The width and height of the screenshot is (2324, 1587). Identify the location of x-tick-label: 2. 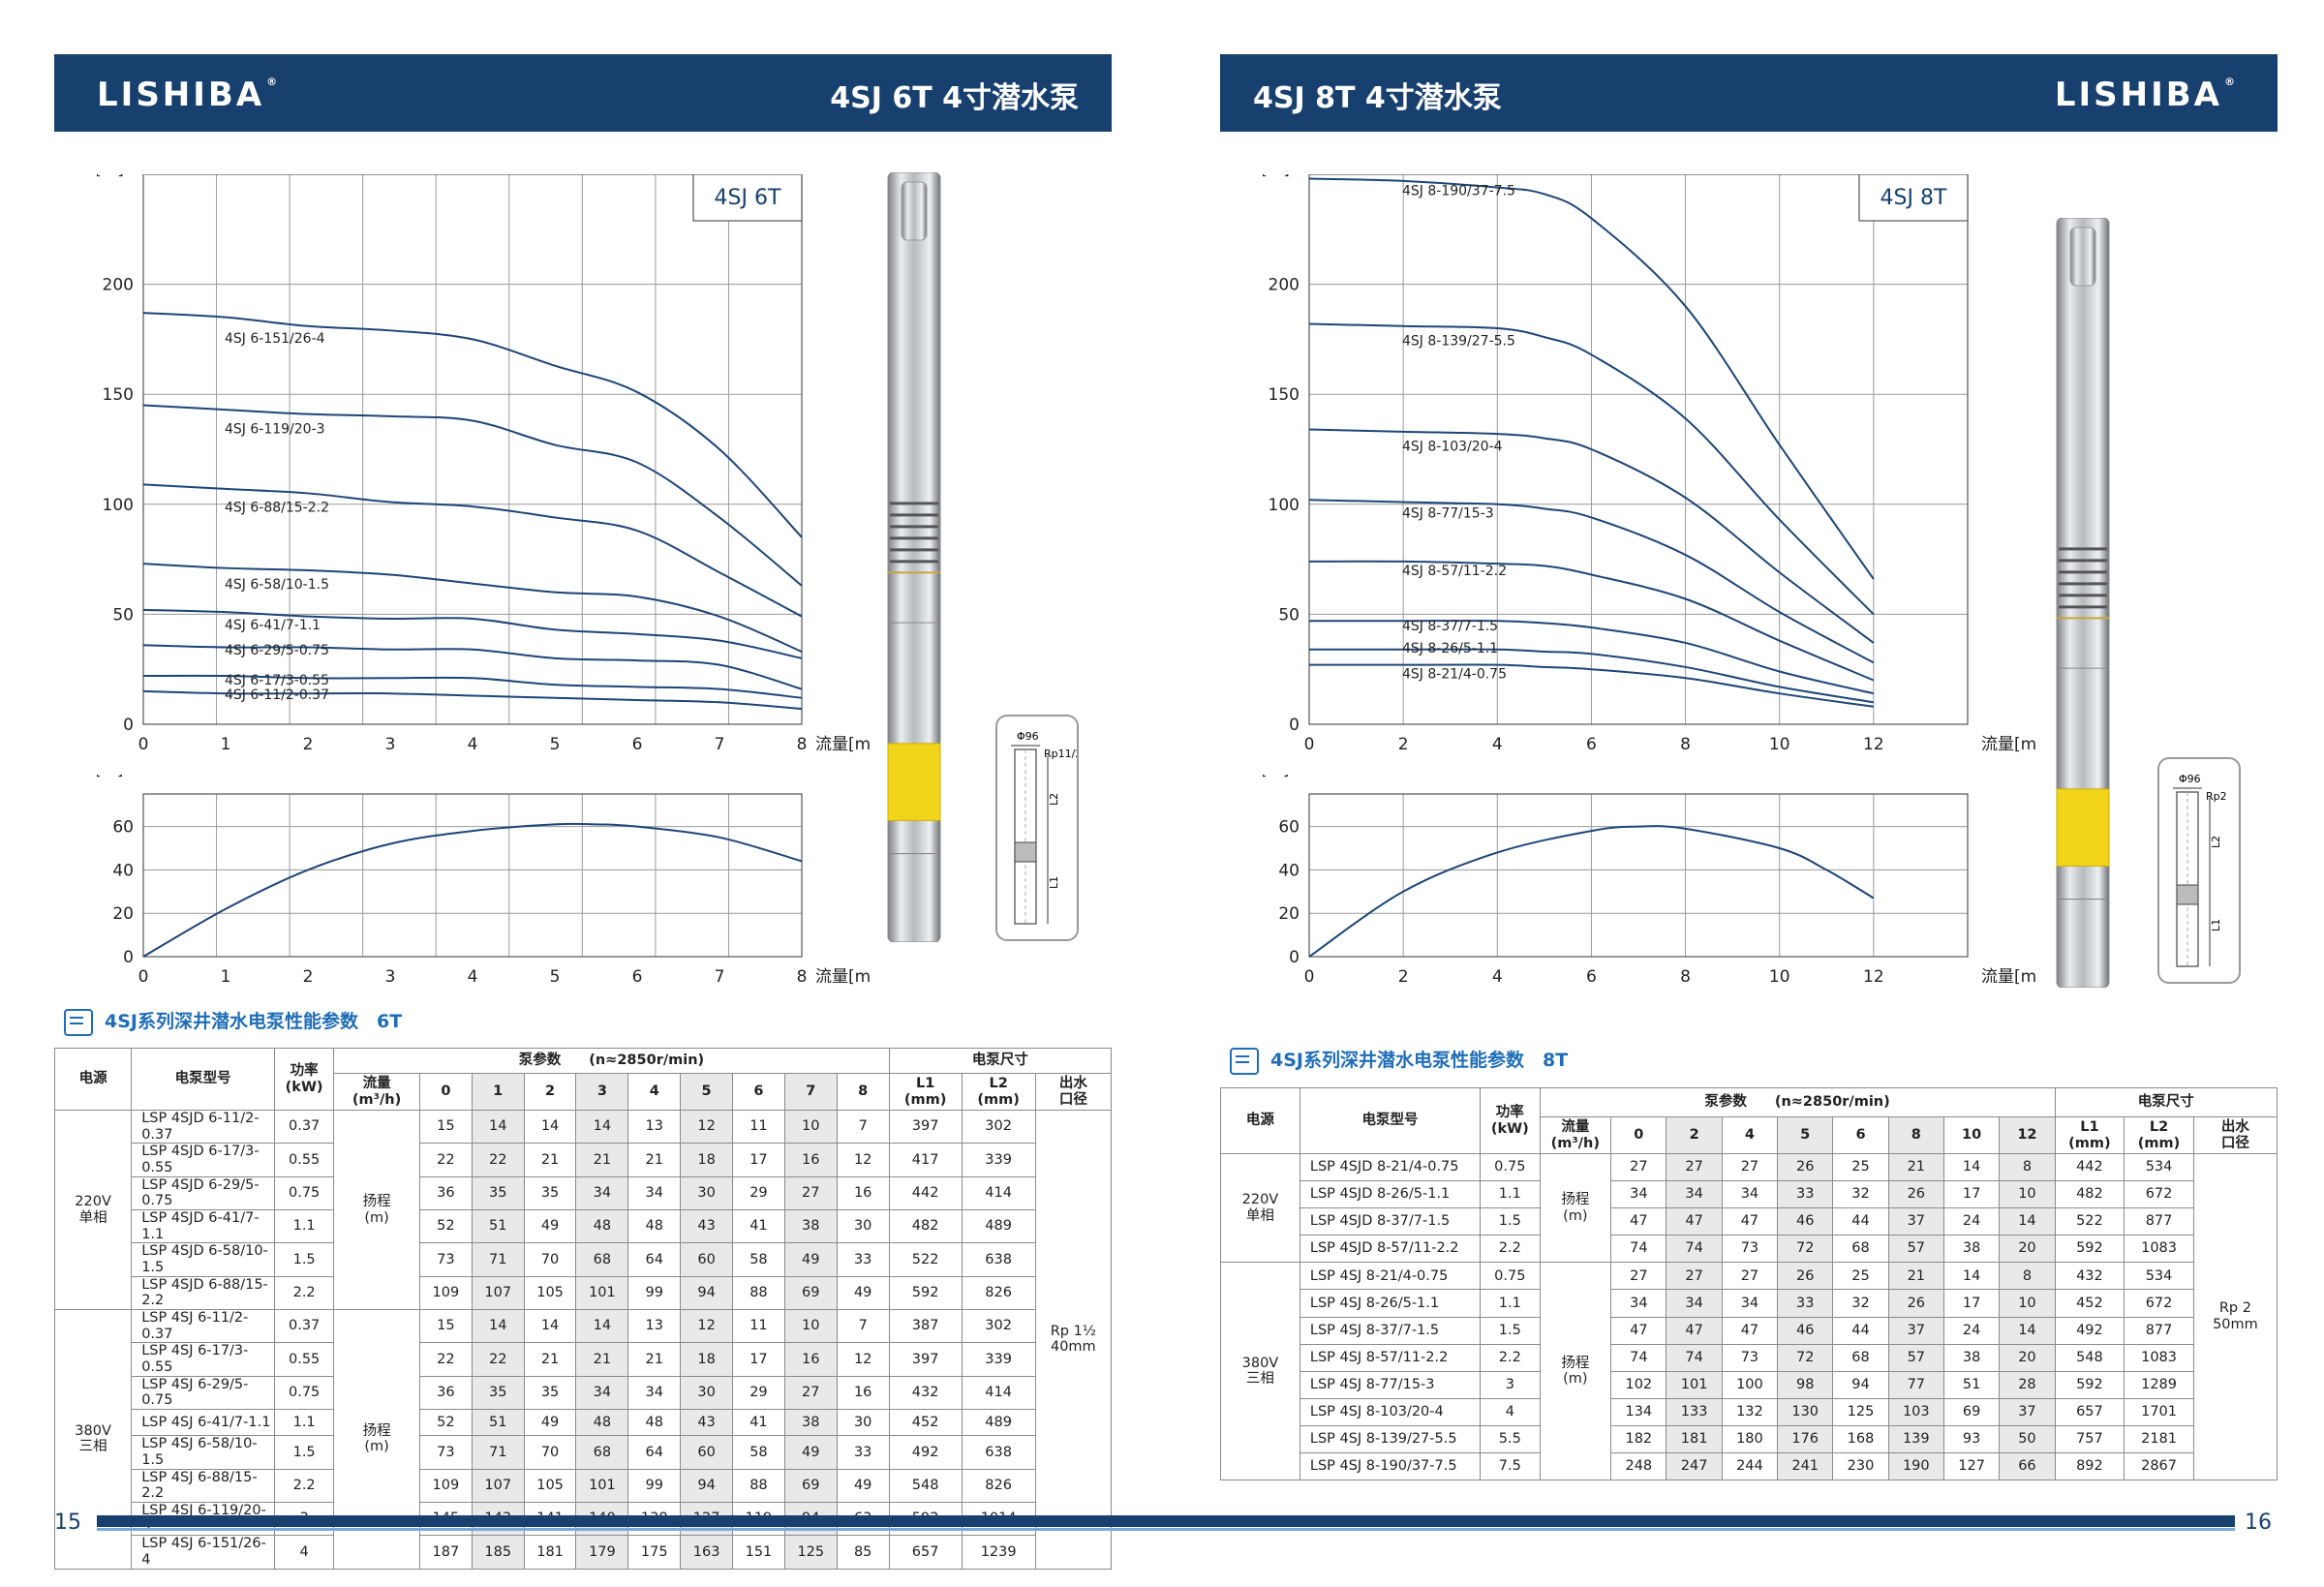
(308, 744).